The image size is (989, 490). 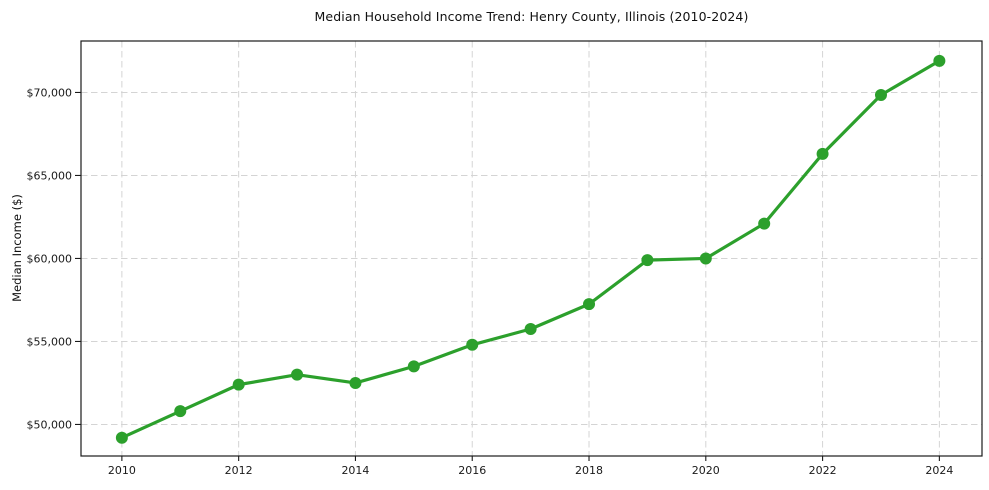 I want to click on y-tick-label: $60,000, so click(x=50, y=258).